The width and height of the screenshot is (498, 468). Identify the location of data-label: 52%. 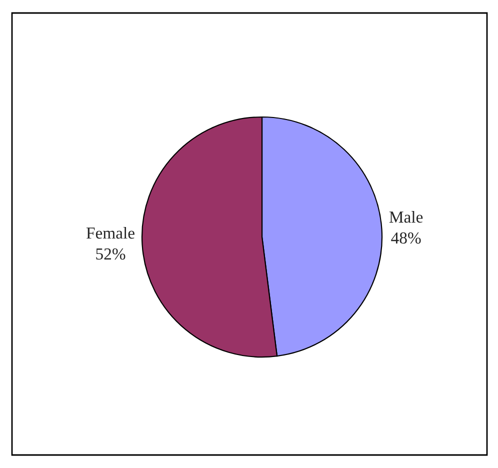
(111, 254).